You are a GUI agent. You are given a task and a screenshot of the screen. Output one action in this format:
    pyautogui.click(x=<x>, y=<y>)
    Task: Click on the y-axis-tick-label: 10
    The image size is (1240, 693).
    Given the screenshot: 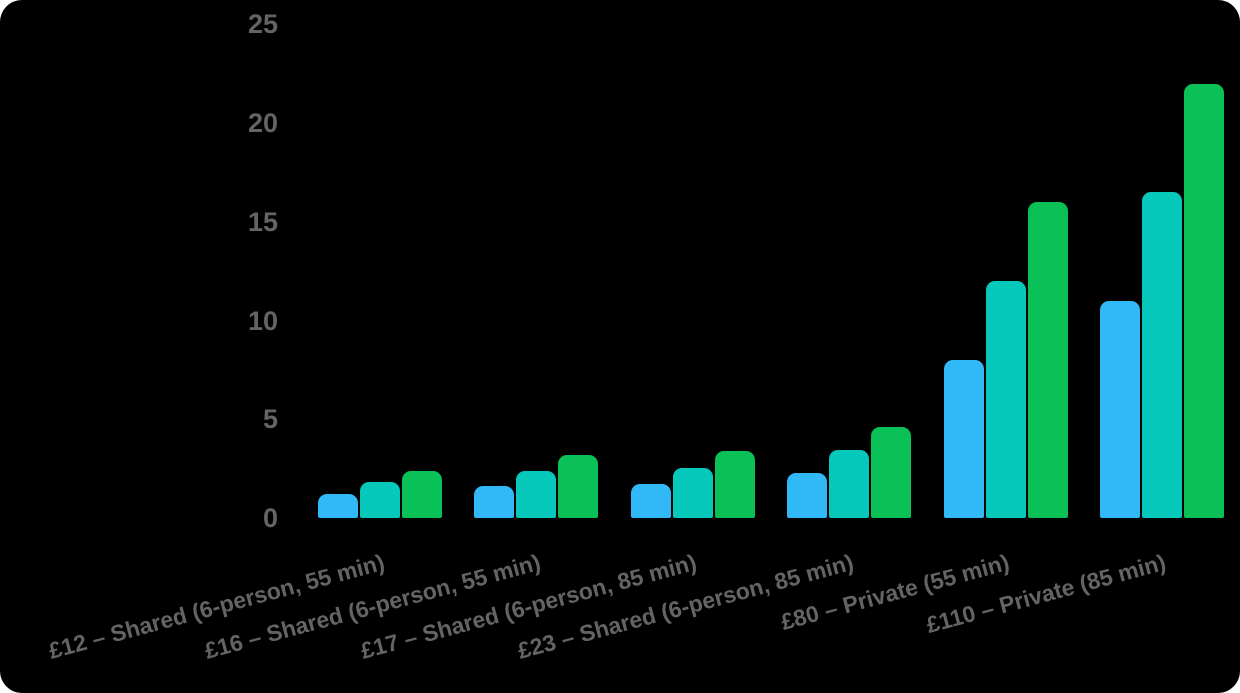 What is the action you would take?
    pyautogui.click(x=262, y=320)
    